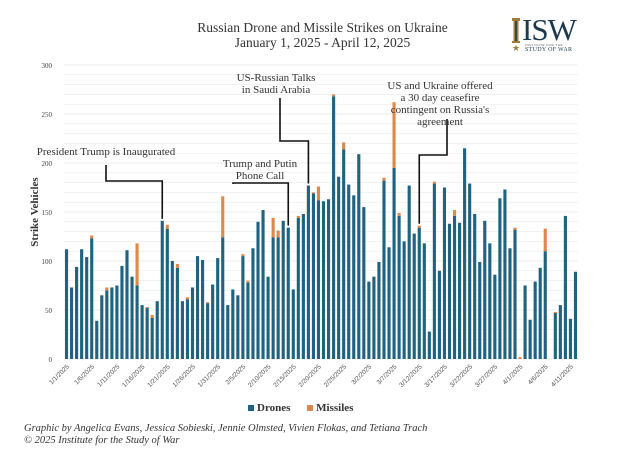  I want to click on annotation-line-text: US-Russian Talks, so click(276, 78).